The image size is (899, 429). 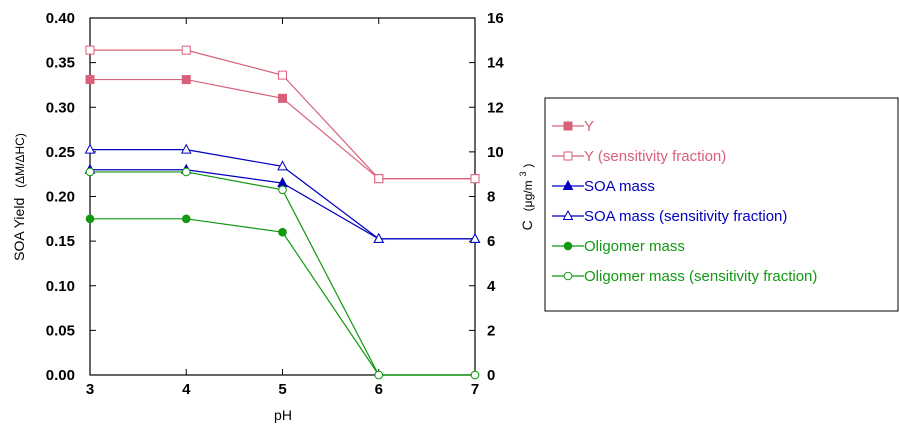 I want to click on y-left-tick-label: 0.00, so click(x=60, y=375).